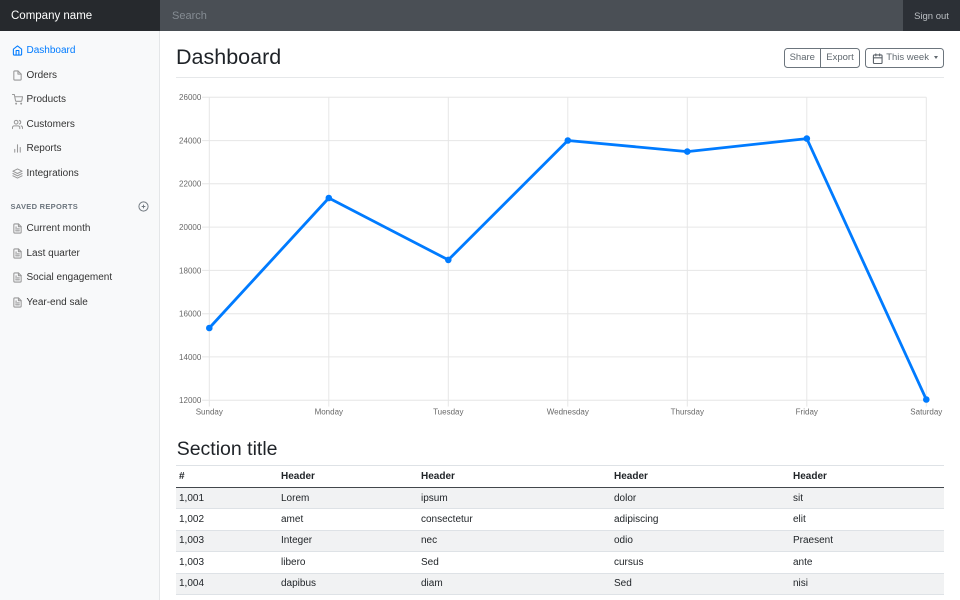 The image size is (960, 600). I want to click on svg-text: Saturday, so click(926, 411).